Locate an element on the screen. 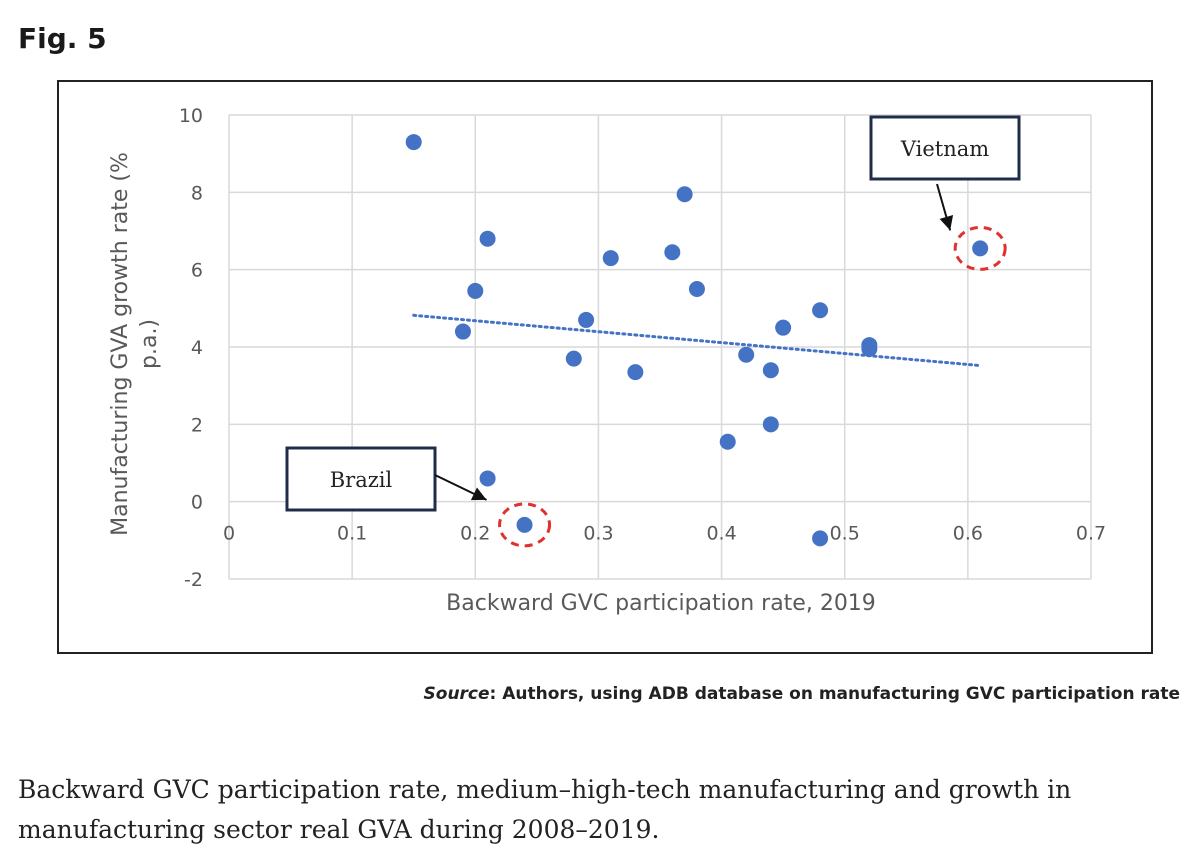 This screenshot has width=1200, height=858. y-tick-label: 4 is located at coordinates (197, 348).